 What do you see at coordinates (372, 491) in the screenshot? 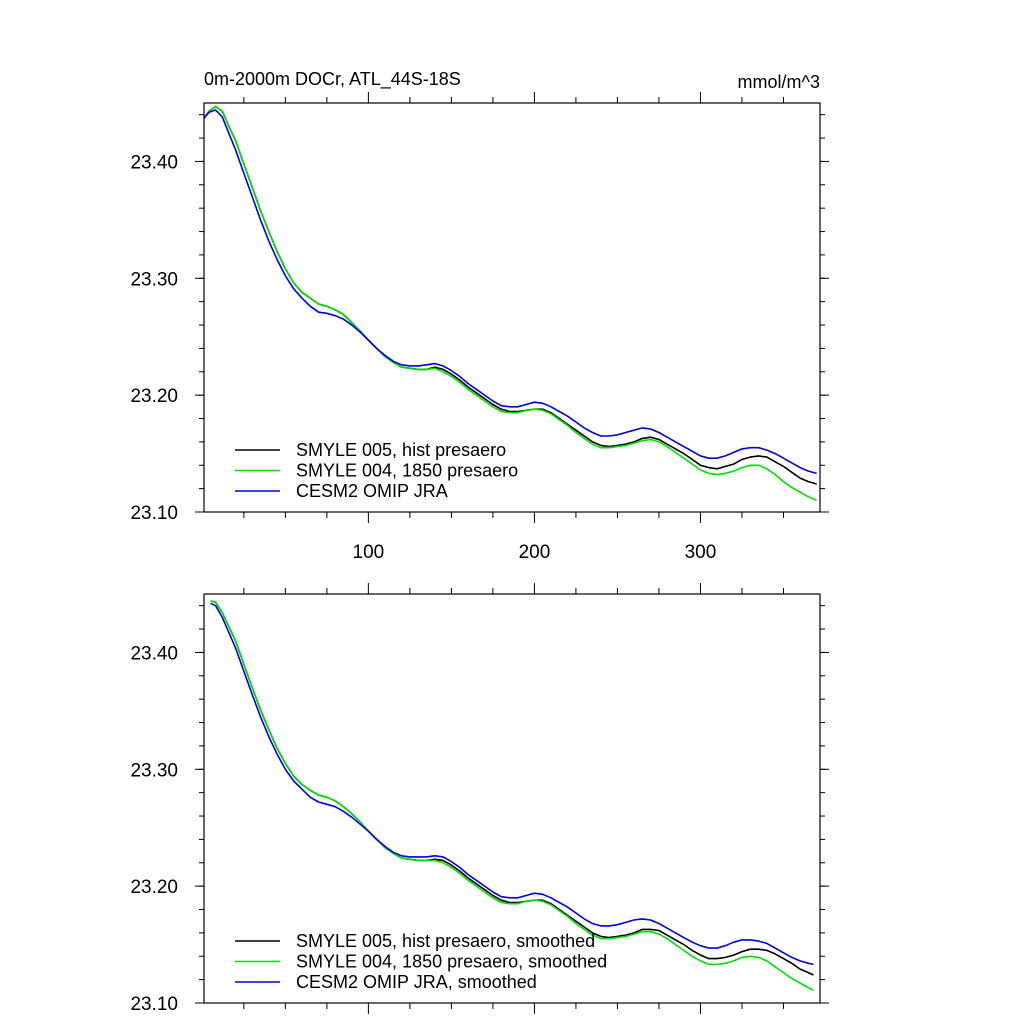
I see `legend-label-3: CESM2 OMIP JRA` at bounding box center [372, 491].